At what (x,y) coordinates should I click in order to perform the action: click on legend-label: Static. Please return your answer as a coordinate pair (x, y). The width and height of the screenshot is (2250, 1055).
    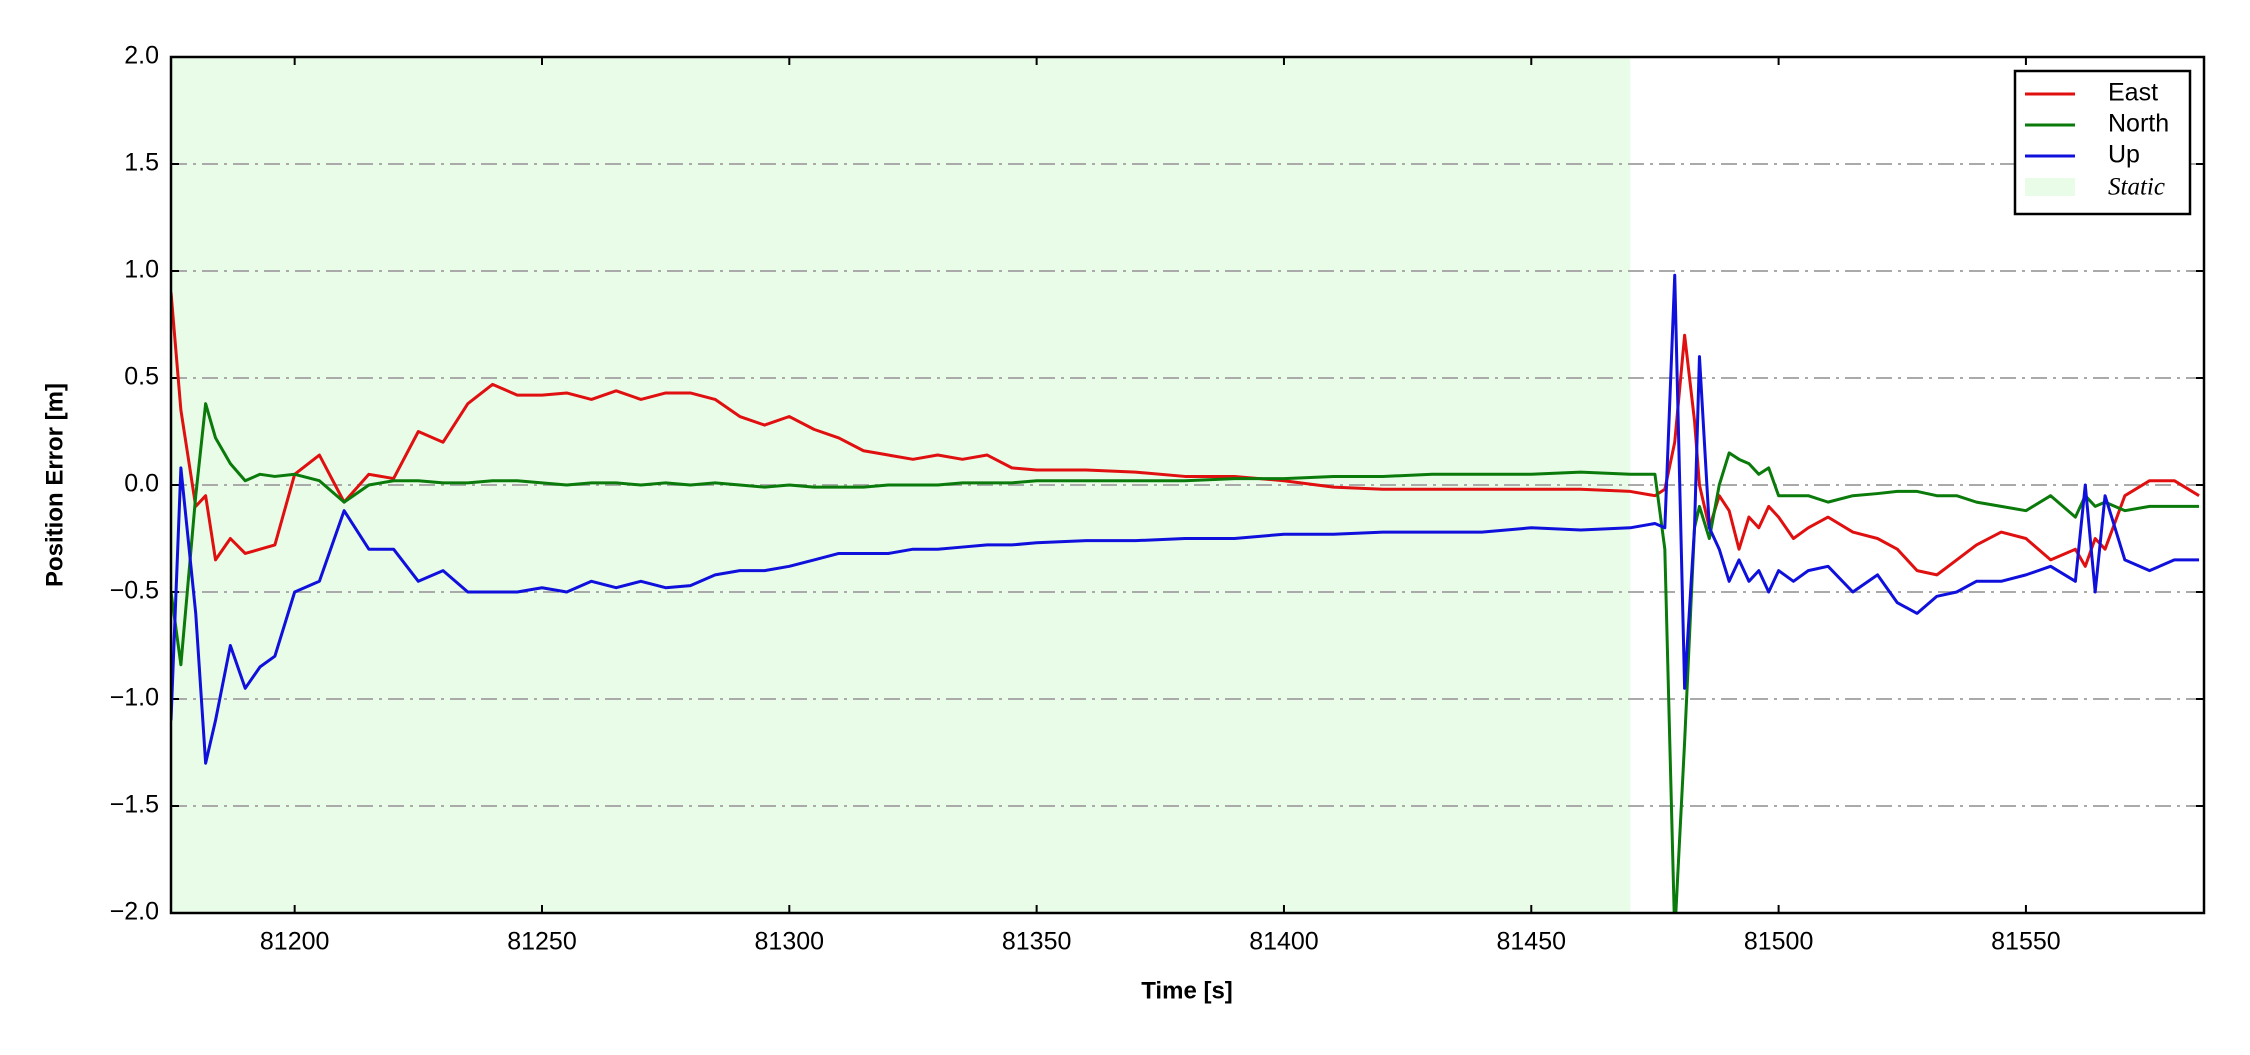
    Looking at the image, I should click on (2136, 187).